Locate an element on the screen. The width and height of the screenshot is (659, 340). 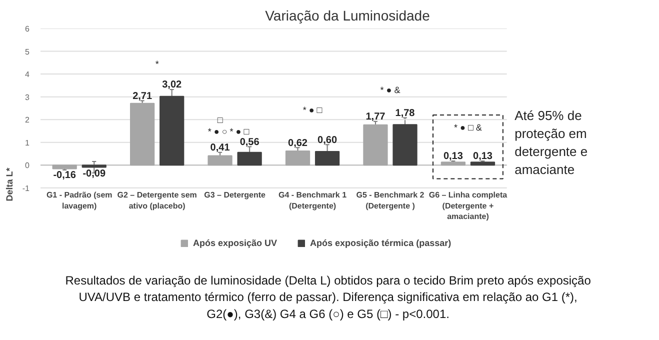
annotation: * ● & is located at coordinates (390, 90).